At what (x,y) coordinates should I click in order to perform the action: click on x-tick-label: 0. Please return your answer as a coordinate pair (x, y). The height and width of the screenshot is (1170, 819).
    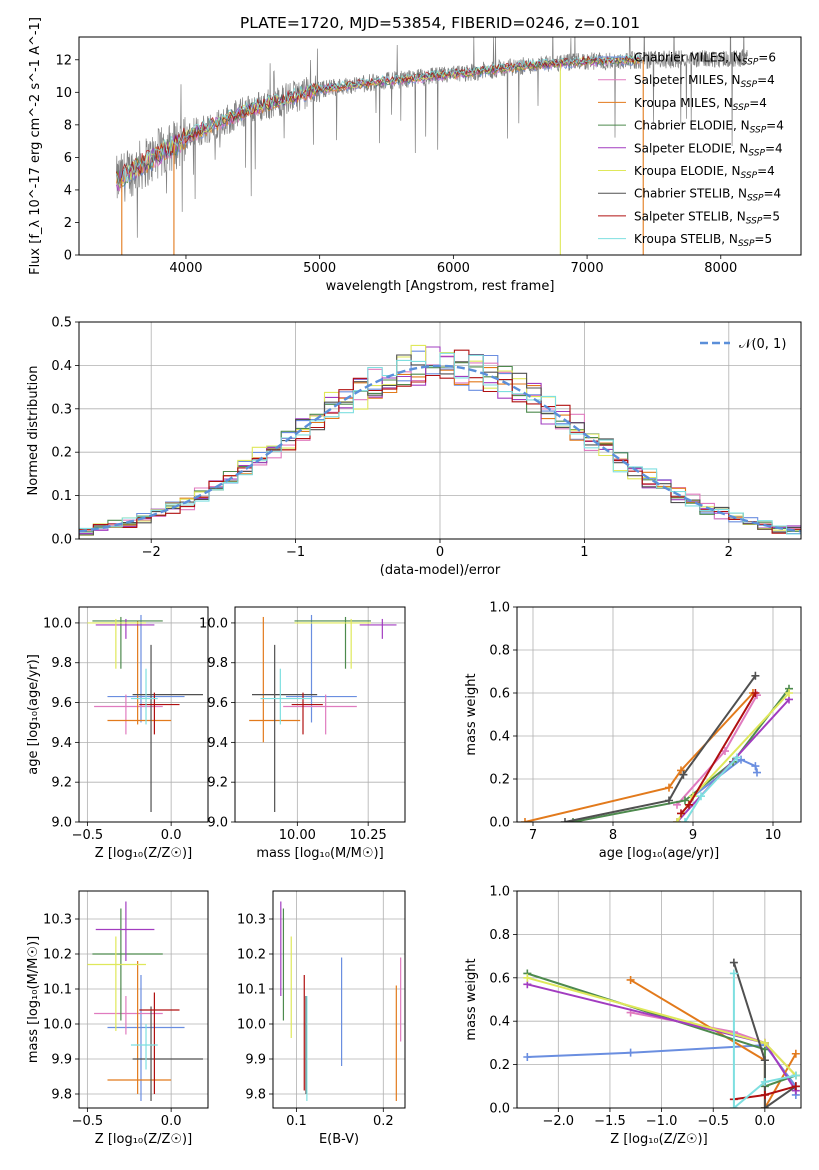
    Looking at the image, I should click on (440, 552).